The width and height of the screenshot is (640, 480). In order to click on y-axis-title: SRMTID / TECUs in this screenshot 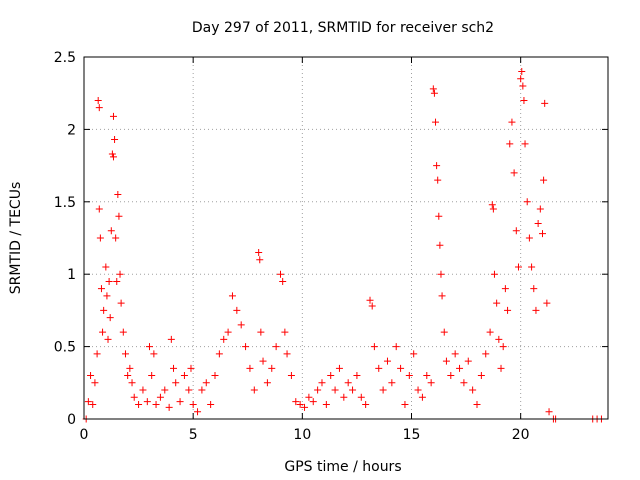, I will do `click(16, 238)`.